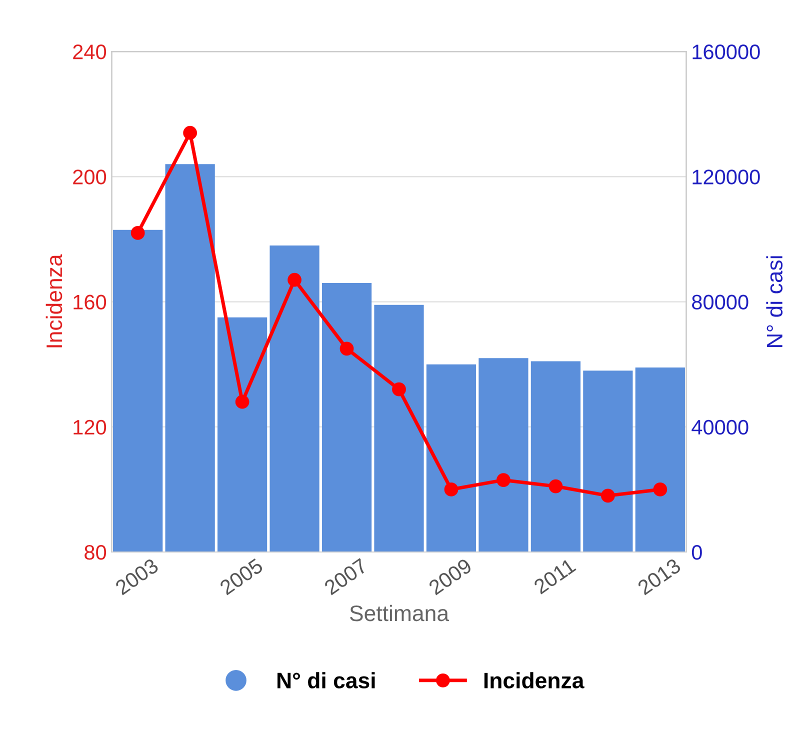  What do you see at coordinates (95, 552) in the screenshot?
I see `y-tick-label: 80` at bounding box center [95, 552].